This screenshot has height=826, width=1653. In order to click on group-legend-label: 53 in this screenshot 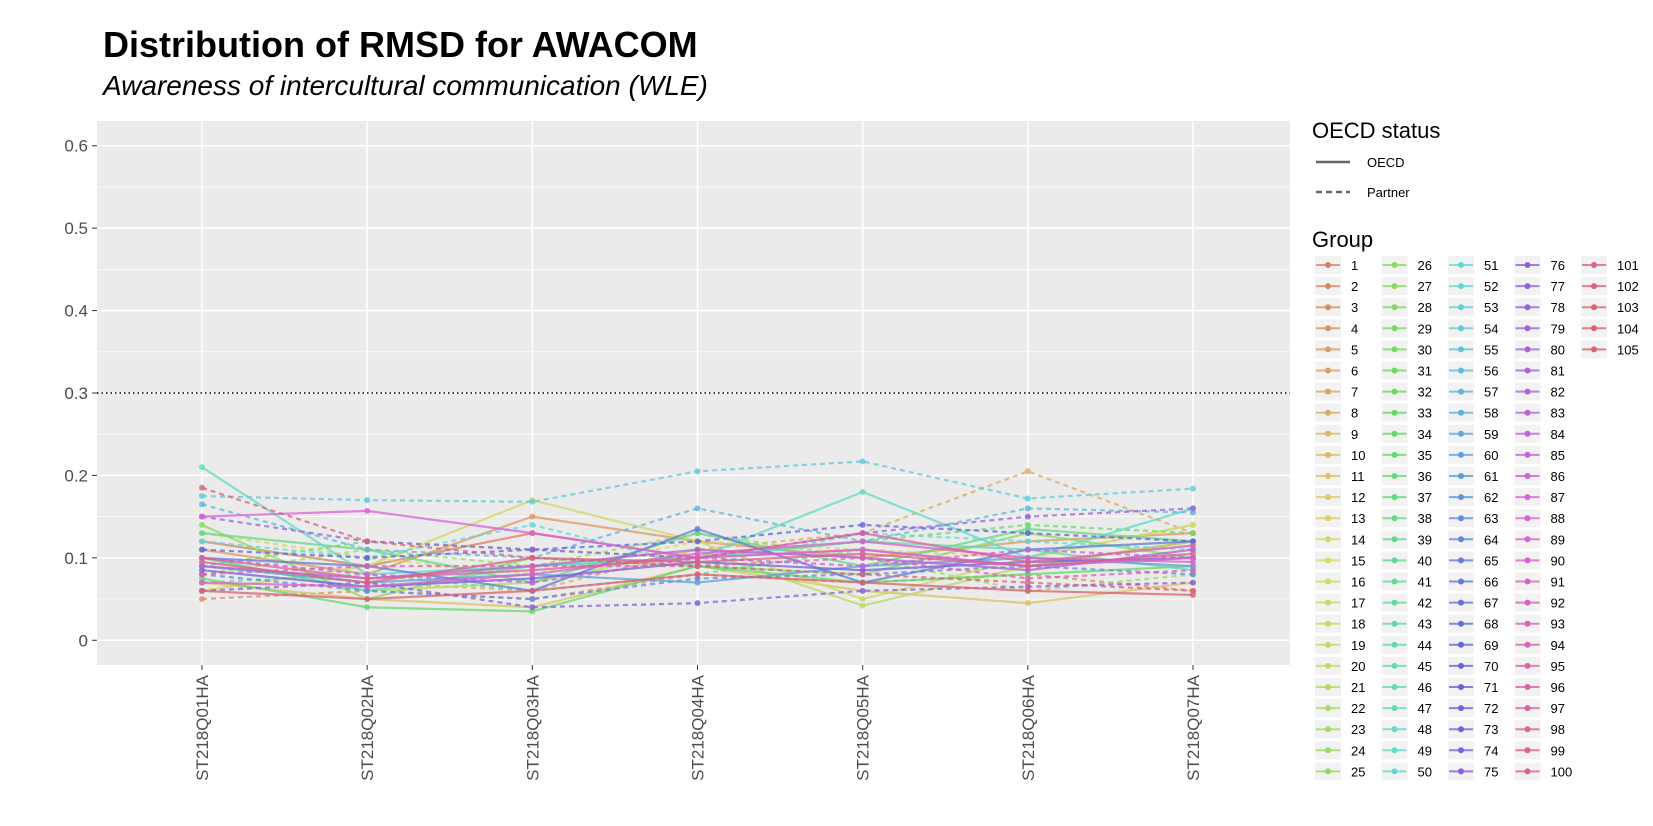, I will do `click(1491, 307)`.